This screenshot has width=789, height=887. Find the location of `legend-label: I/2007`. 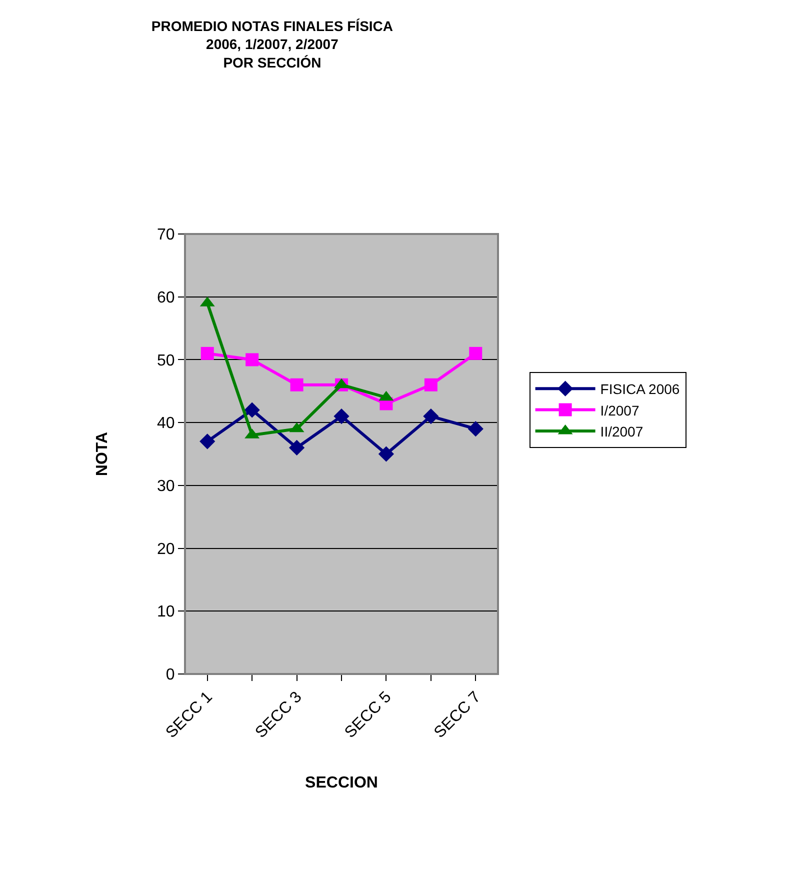

legend-label: I/2007 is located at coordinates (620, 410).